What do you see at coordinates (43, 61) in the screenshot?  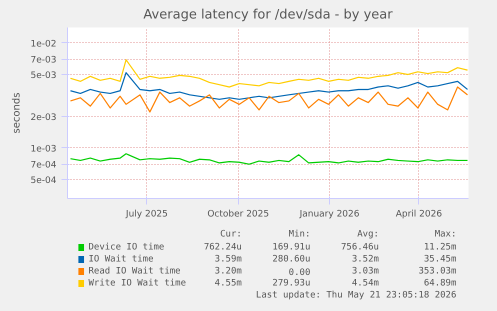 I see `y-tick-label: 7e-03` at bounding box center [43, 61].